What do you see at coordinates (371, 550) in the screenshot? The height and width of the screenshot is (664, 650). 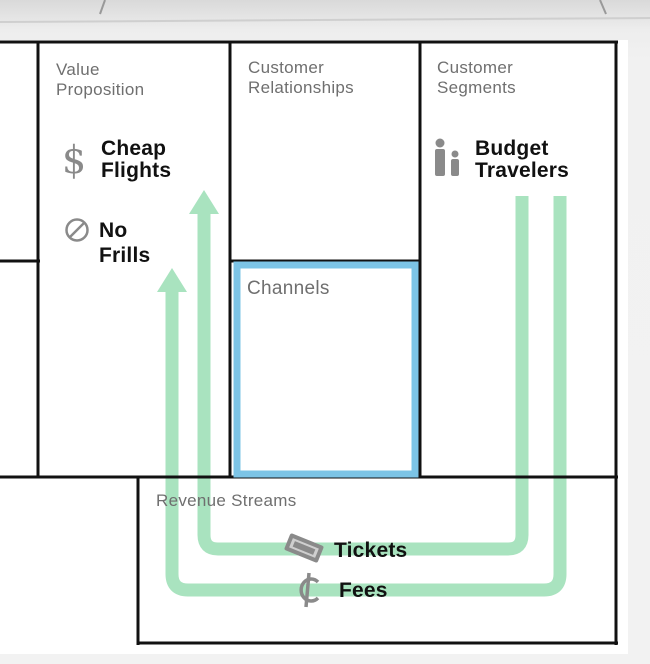 I see `tickets-item: Tickets` at bounding box center [371, 550].